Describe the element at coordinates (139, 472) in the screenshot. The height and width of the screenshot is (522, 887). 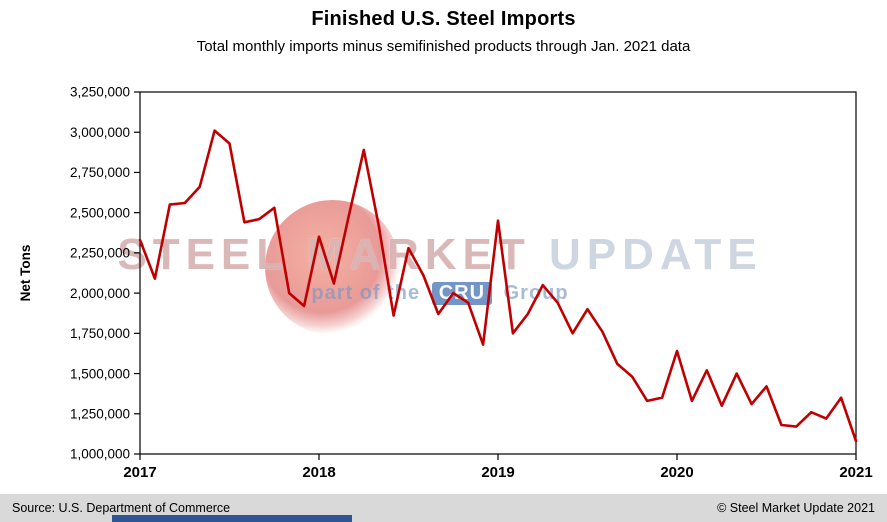
I see `svg-text: 2017` at that location.